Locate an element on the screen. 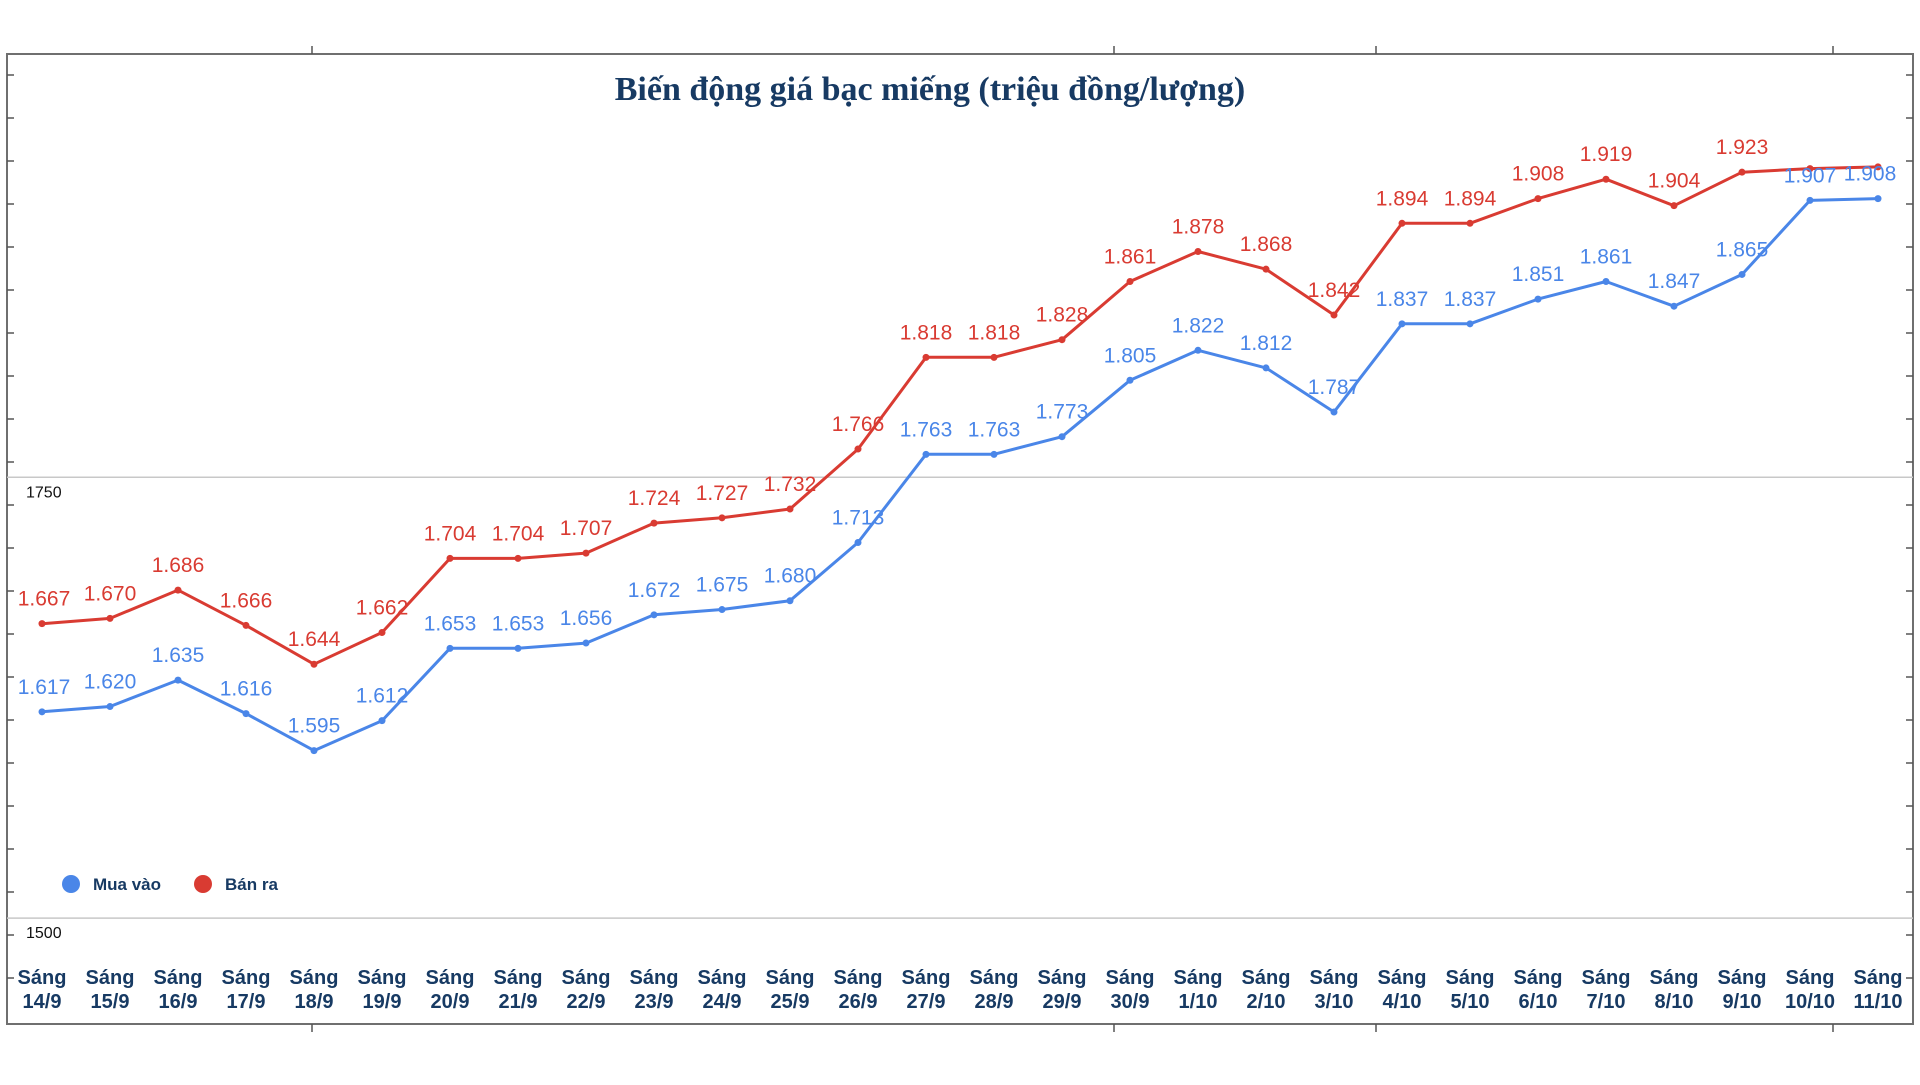 The height and width of the screenshot is (1085, 1920). data-label-ban-ra: 1.766 is located at coordinates (858, 424).